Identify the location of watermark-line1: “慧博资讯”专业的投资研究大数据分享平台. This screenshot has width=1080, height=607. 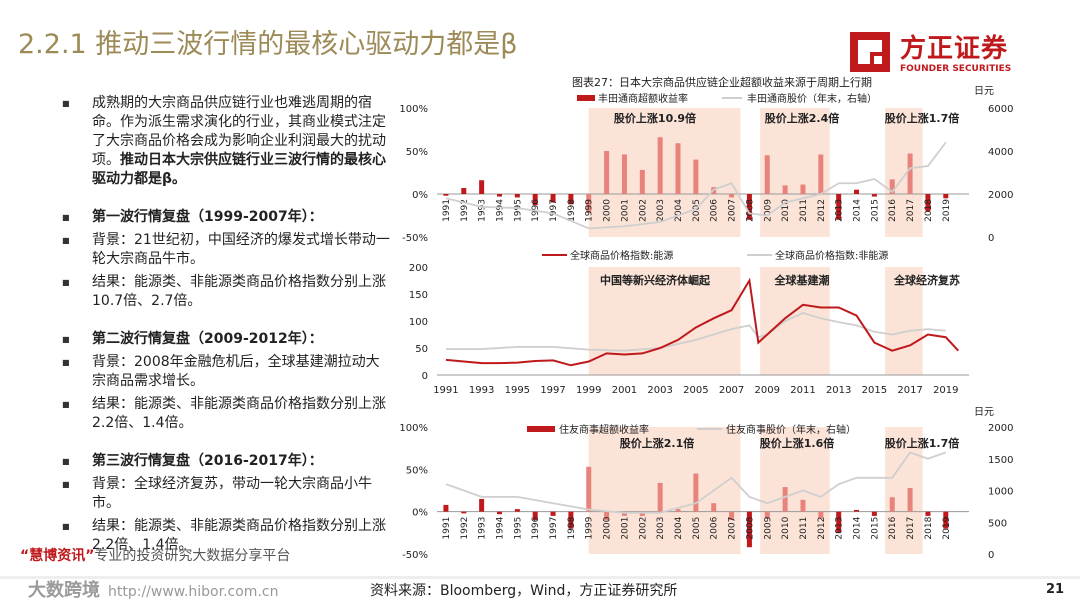
(155, 555).